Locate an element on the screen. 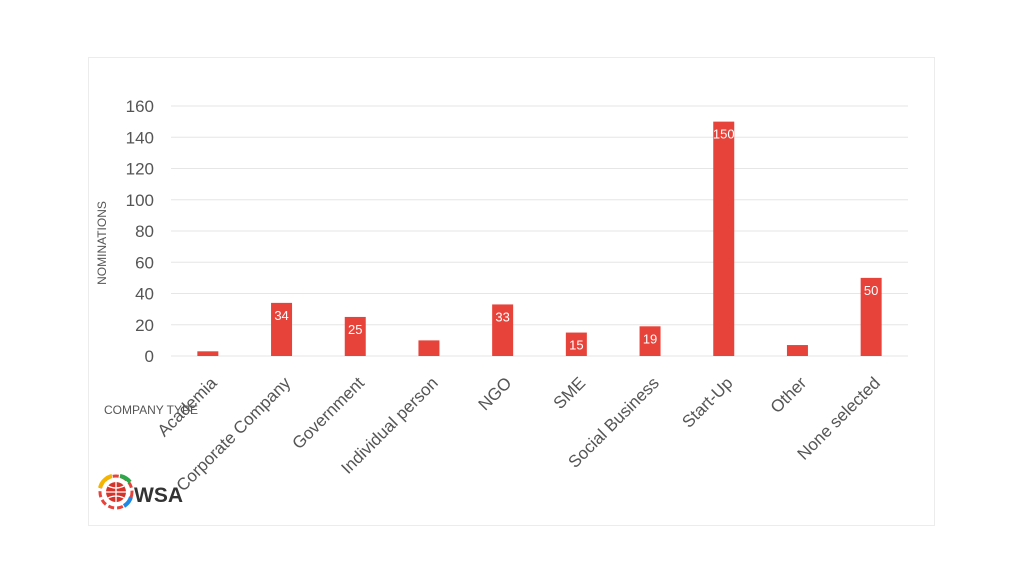 The image size is (1024, 576). x-axis-title: COMPANY TYPE is located at coordinates (151, 410).